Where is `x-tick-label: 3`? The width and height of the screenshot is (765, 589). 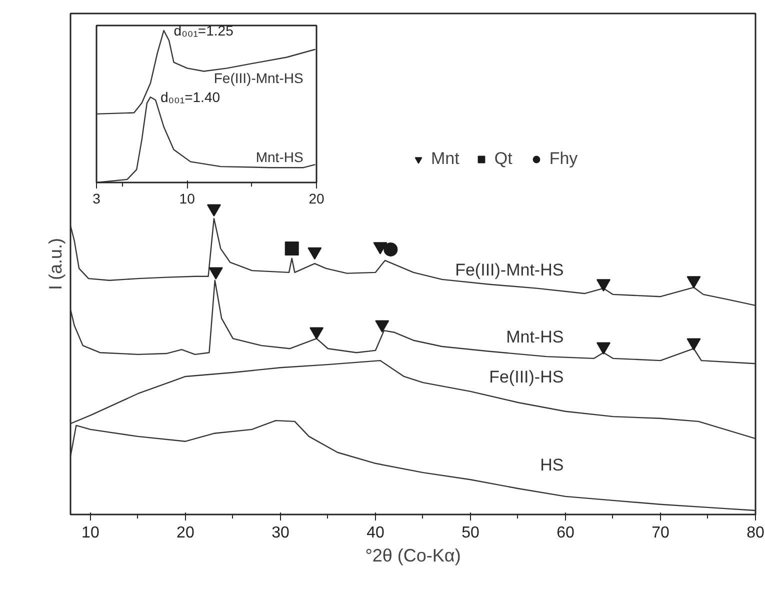 x-tick-label: 3 is located at coordinates (96, 198).